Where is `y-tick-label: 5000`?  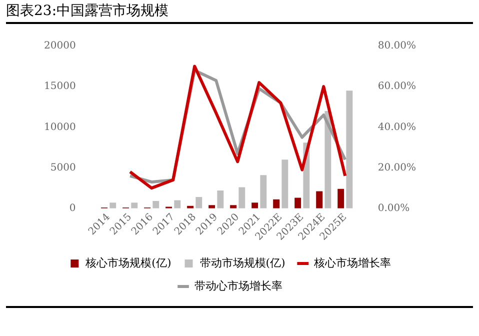
y-tick-label: 5000 is located at coordinates (63, 168).